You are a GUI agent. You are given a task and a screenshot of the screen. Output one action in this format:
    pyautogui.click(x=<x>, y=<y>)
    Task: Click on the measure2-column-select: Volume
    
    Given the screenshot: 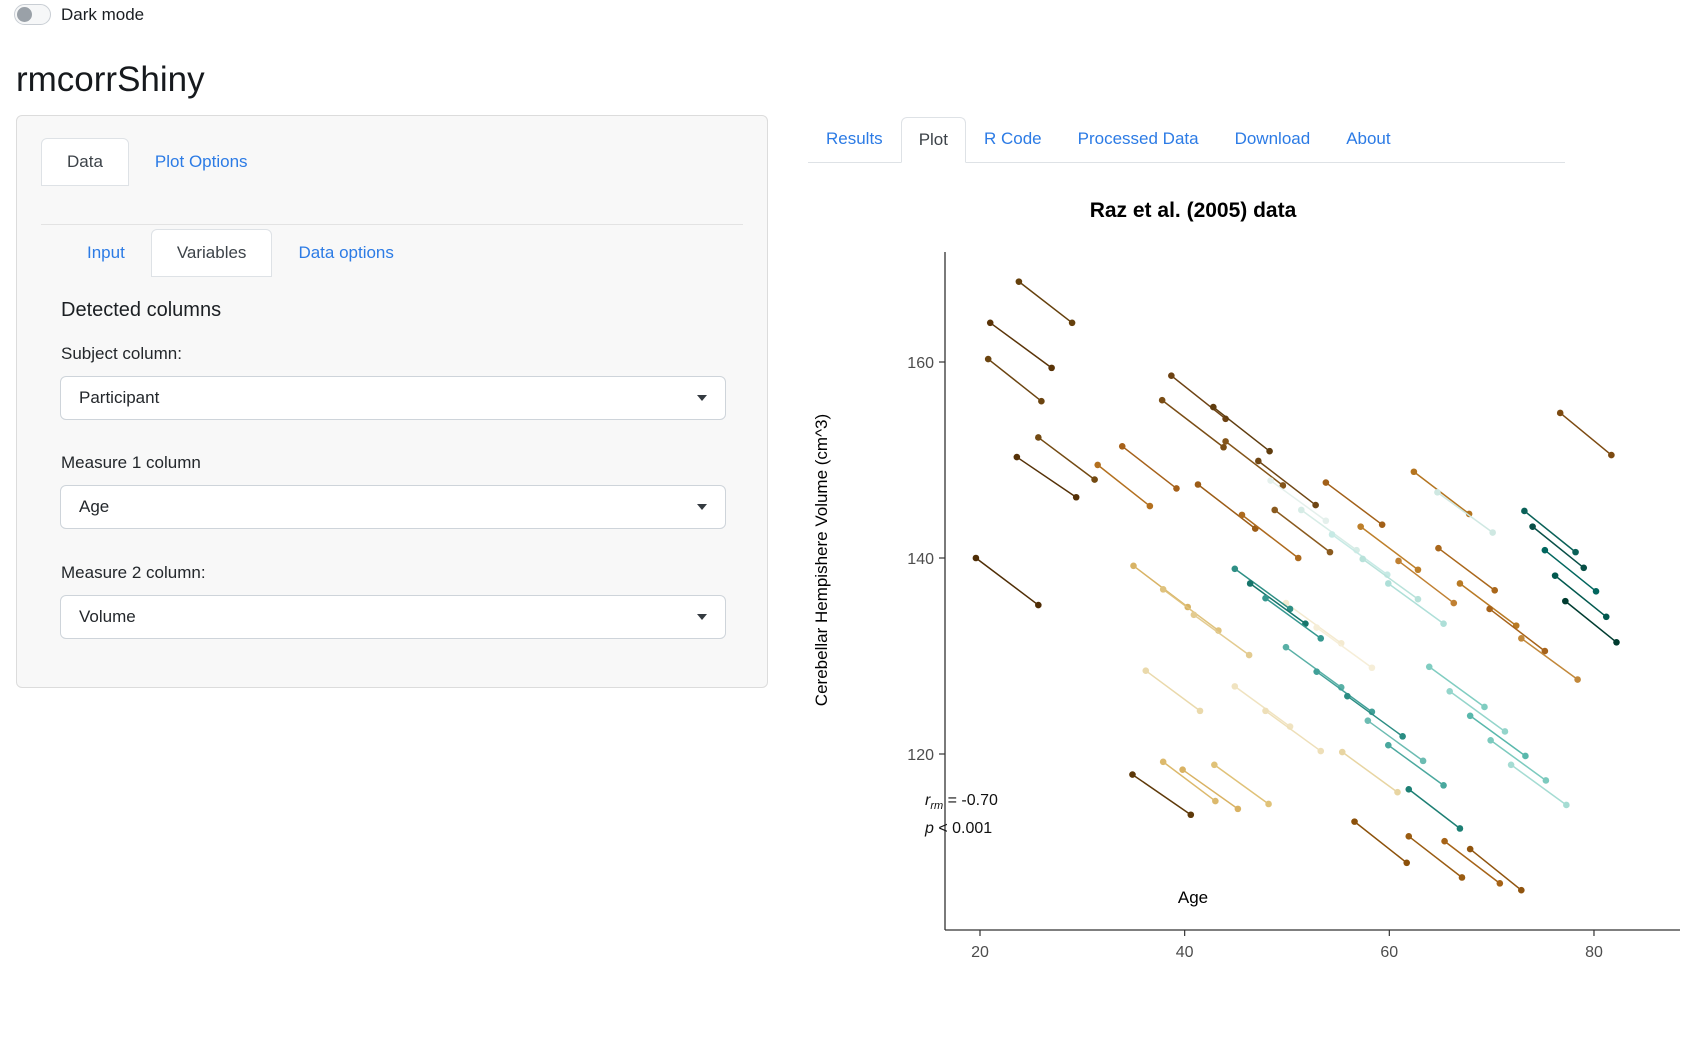 What is the action you would take?
    pyautogui.click(x=393, y=617)
    